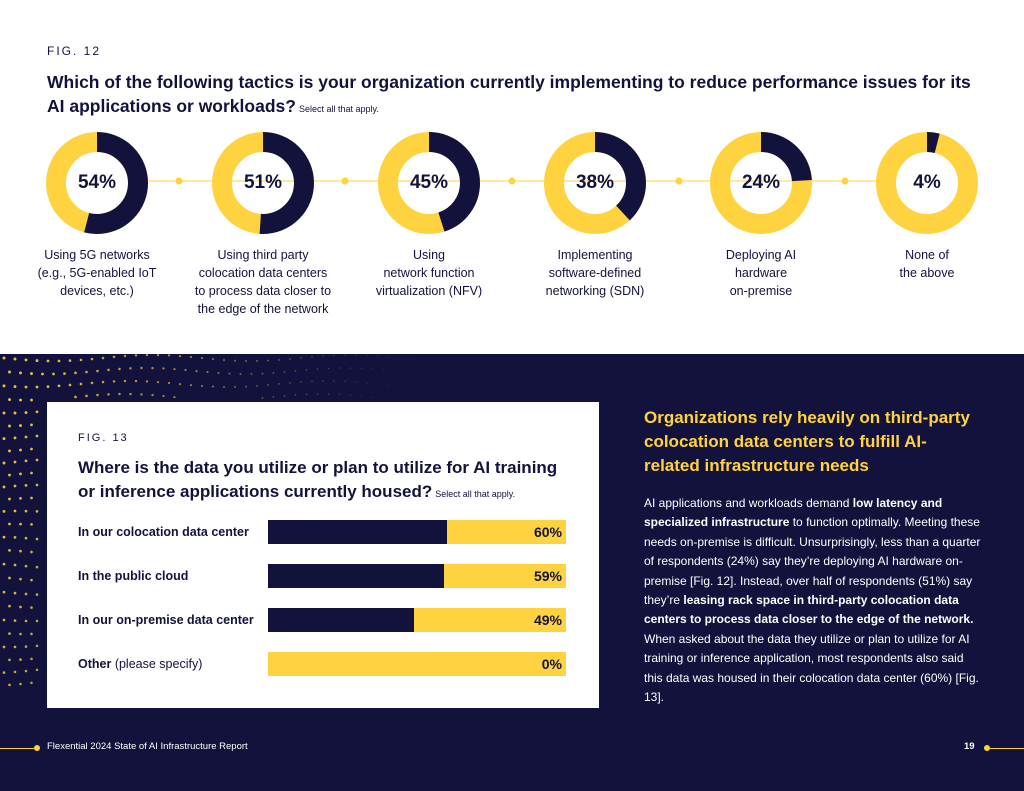 The width and height of the screenshot is (1024, 791). What do you see at coordinates (748, 503) in the screenshot?
I see `sidebar-body-text: AI applications and workloads demand` at bounding box center [748, 503].